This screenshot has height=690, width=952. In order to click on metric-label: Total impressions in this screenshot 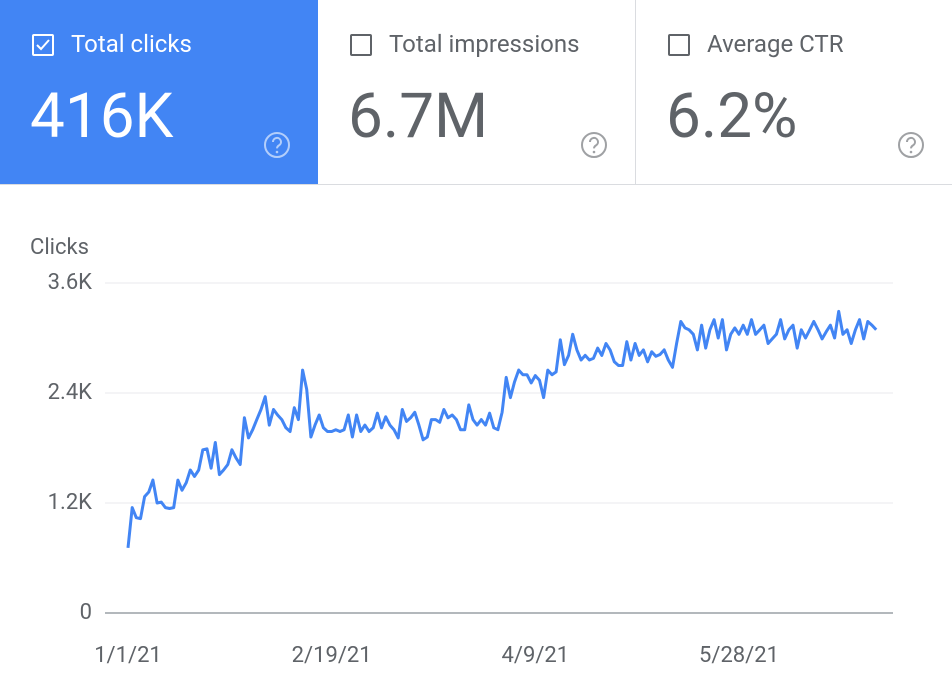, I will do `click(484, 44)`.